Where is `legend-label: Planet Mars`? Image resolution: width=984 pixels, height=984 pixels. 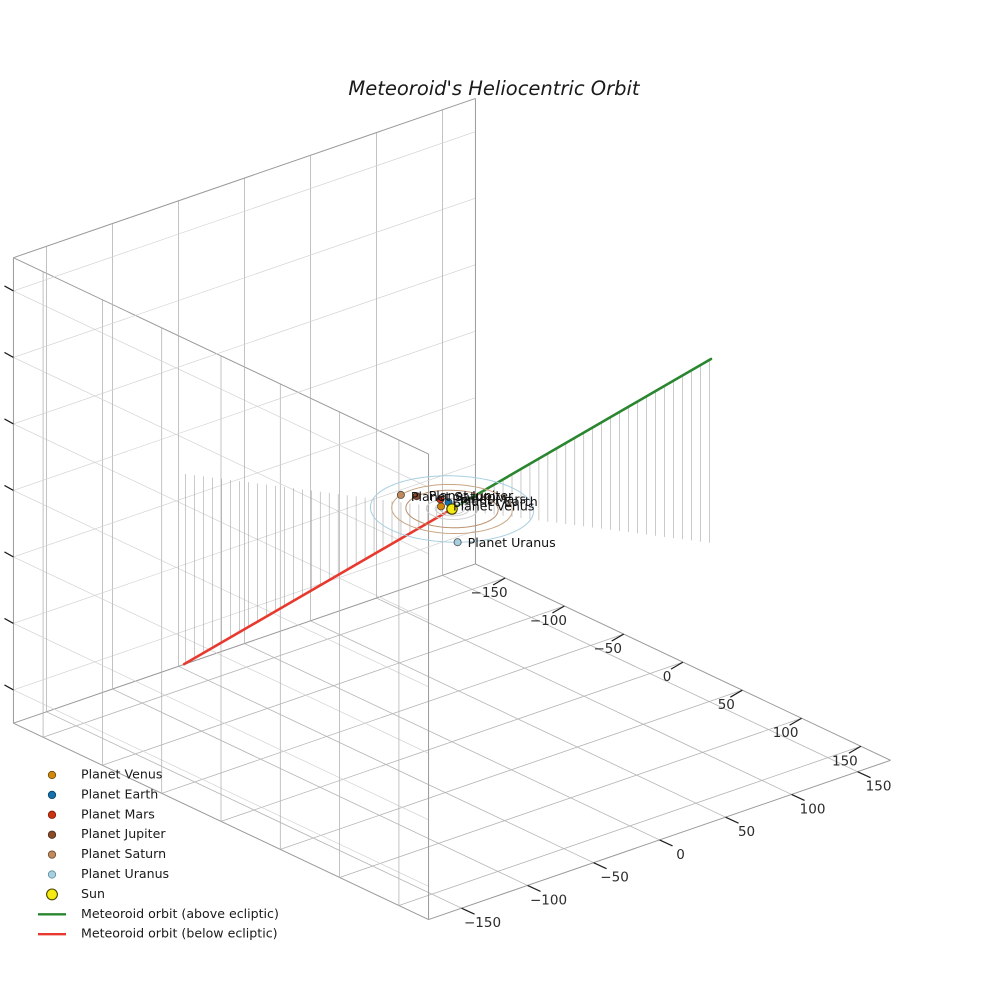
legend-label: Planet Mars is located at coordinates (118, 813).